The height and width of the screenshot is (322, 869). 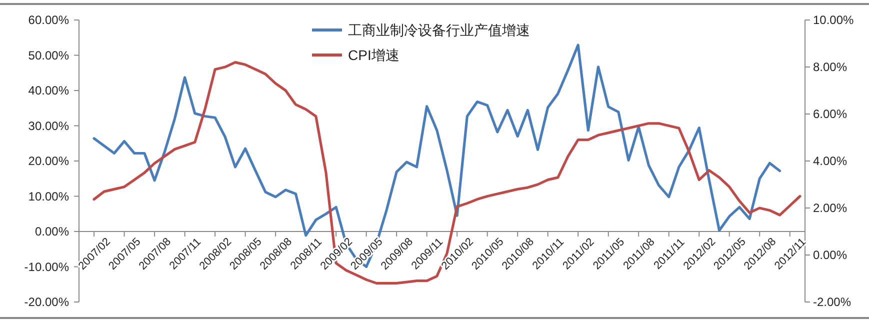 I want to click on y2-tick-label: 4.00%, so click(x=830, y=161).